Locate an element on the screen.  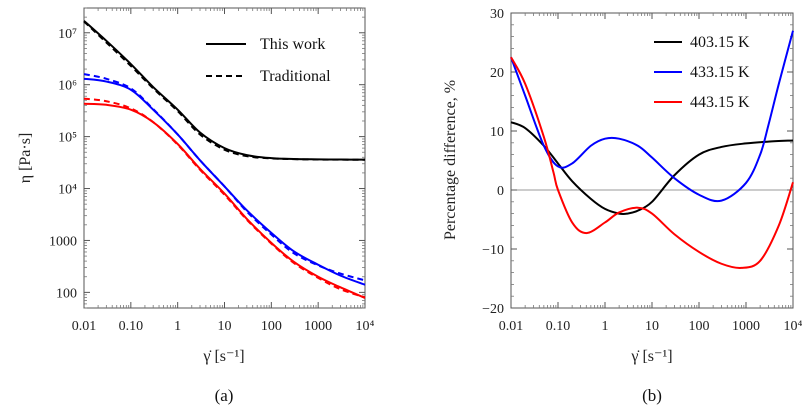
chart-a-legend: This work Traditional is located at coordinates (268, 60).